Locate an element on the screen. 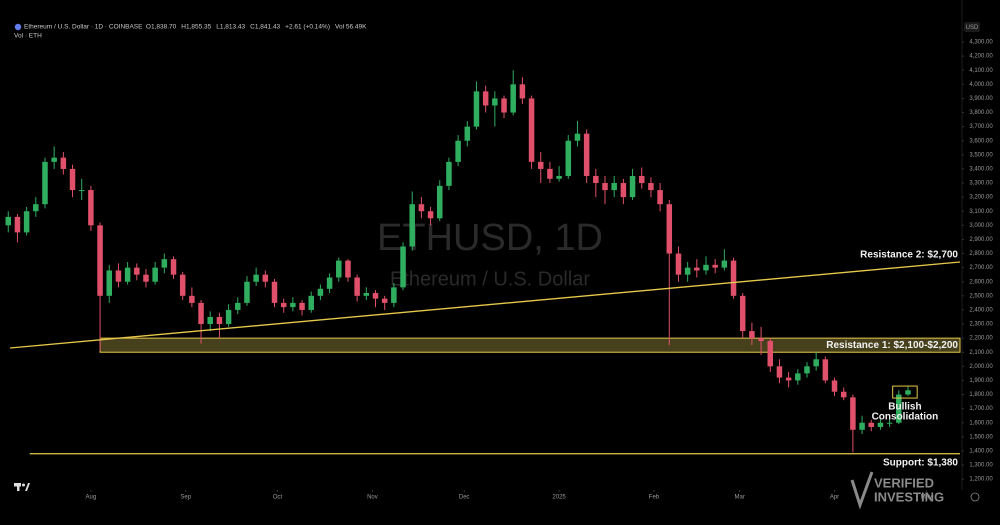 The width and height of the screenshot is (1000, 525). y-tick-label: 2,500.00 is located at coordinates (981, 296).